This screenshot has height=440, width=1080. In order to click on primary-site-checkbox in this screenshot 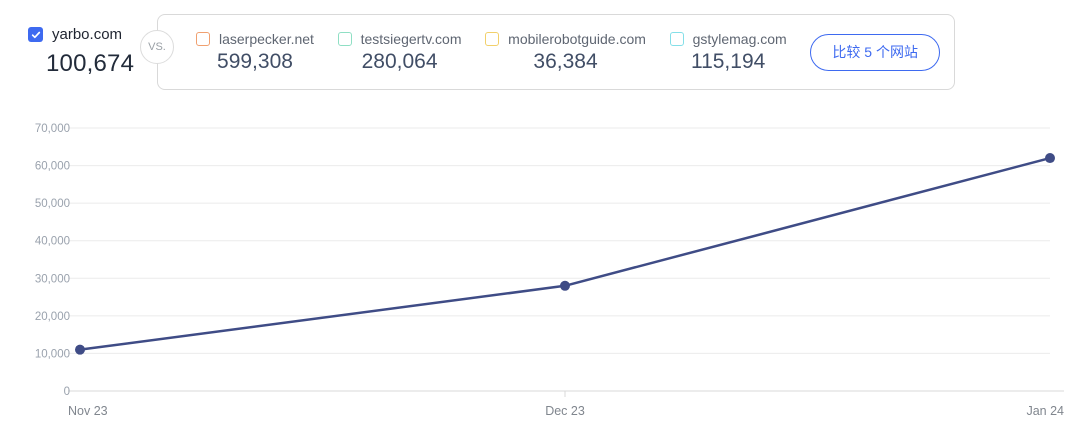, I will do `click(35, 34)`.